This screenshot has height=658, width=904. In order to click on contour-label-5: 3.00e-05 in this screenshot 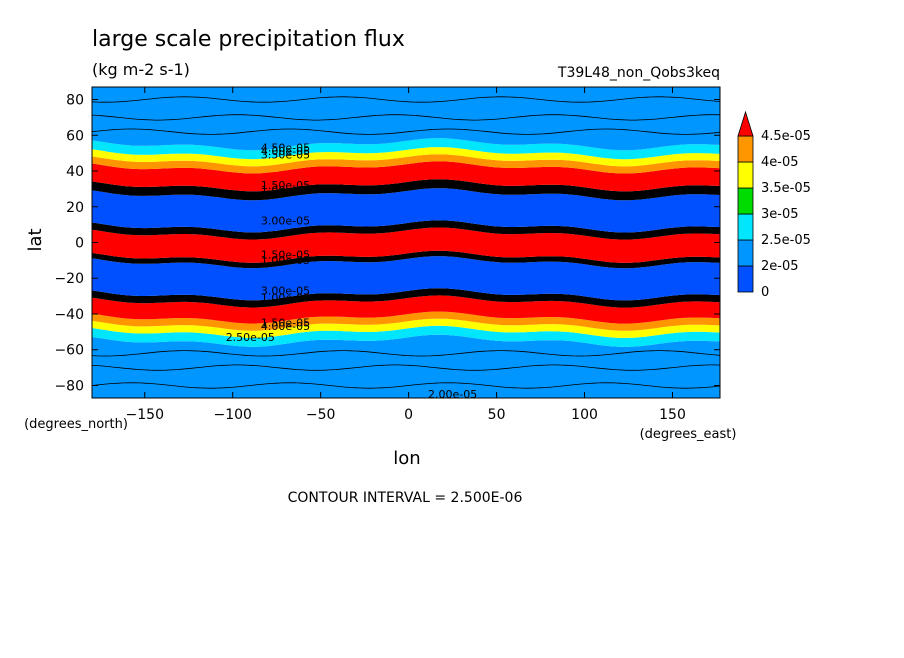, I will do `click(285, 221)`.